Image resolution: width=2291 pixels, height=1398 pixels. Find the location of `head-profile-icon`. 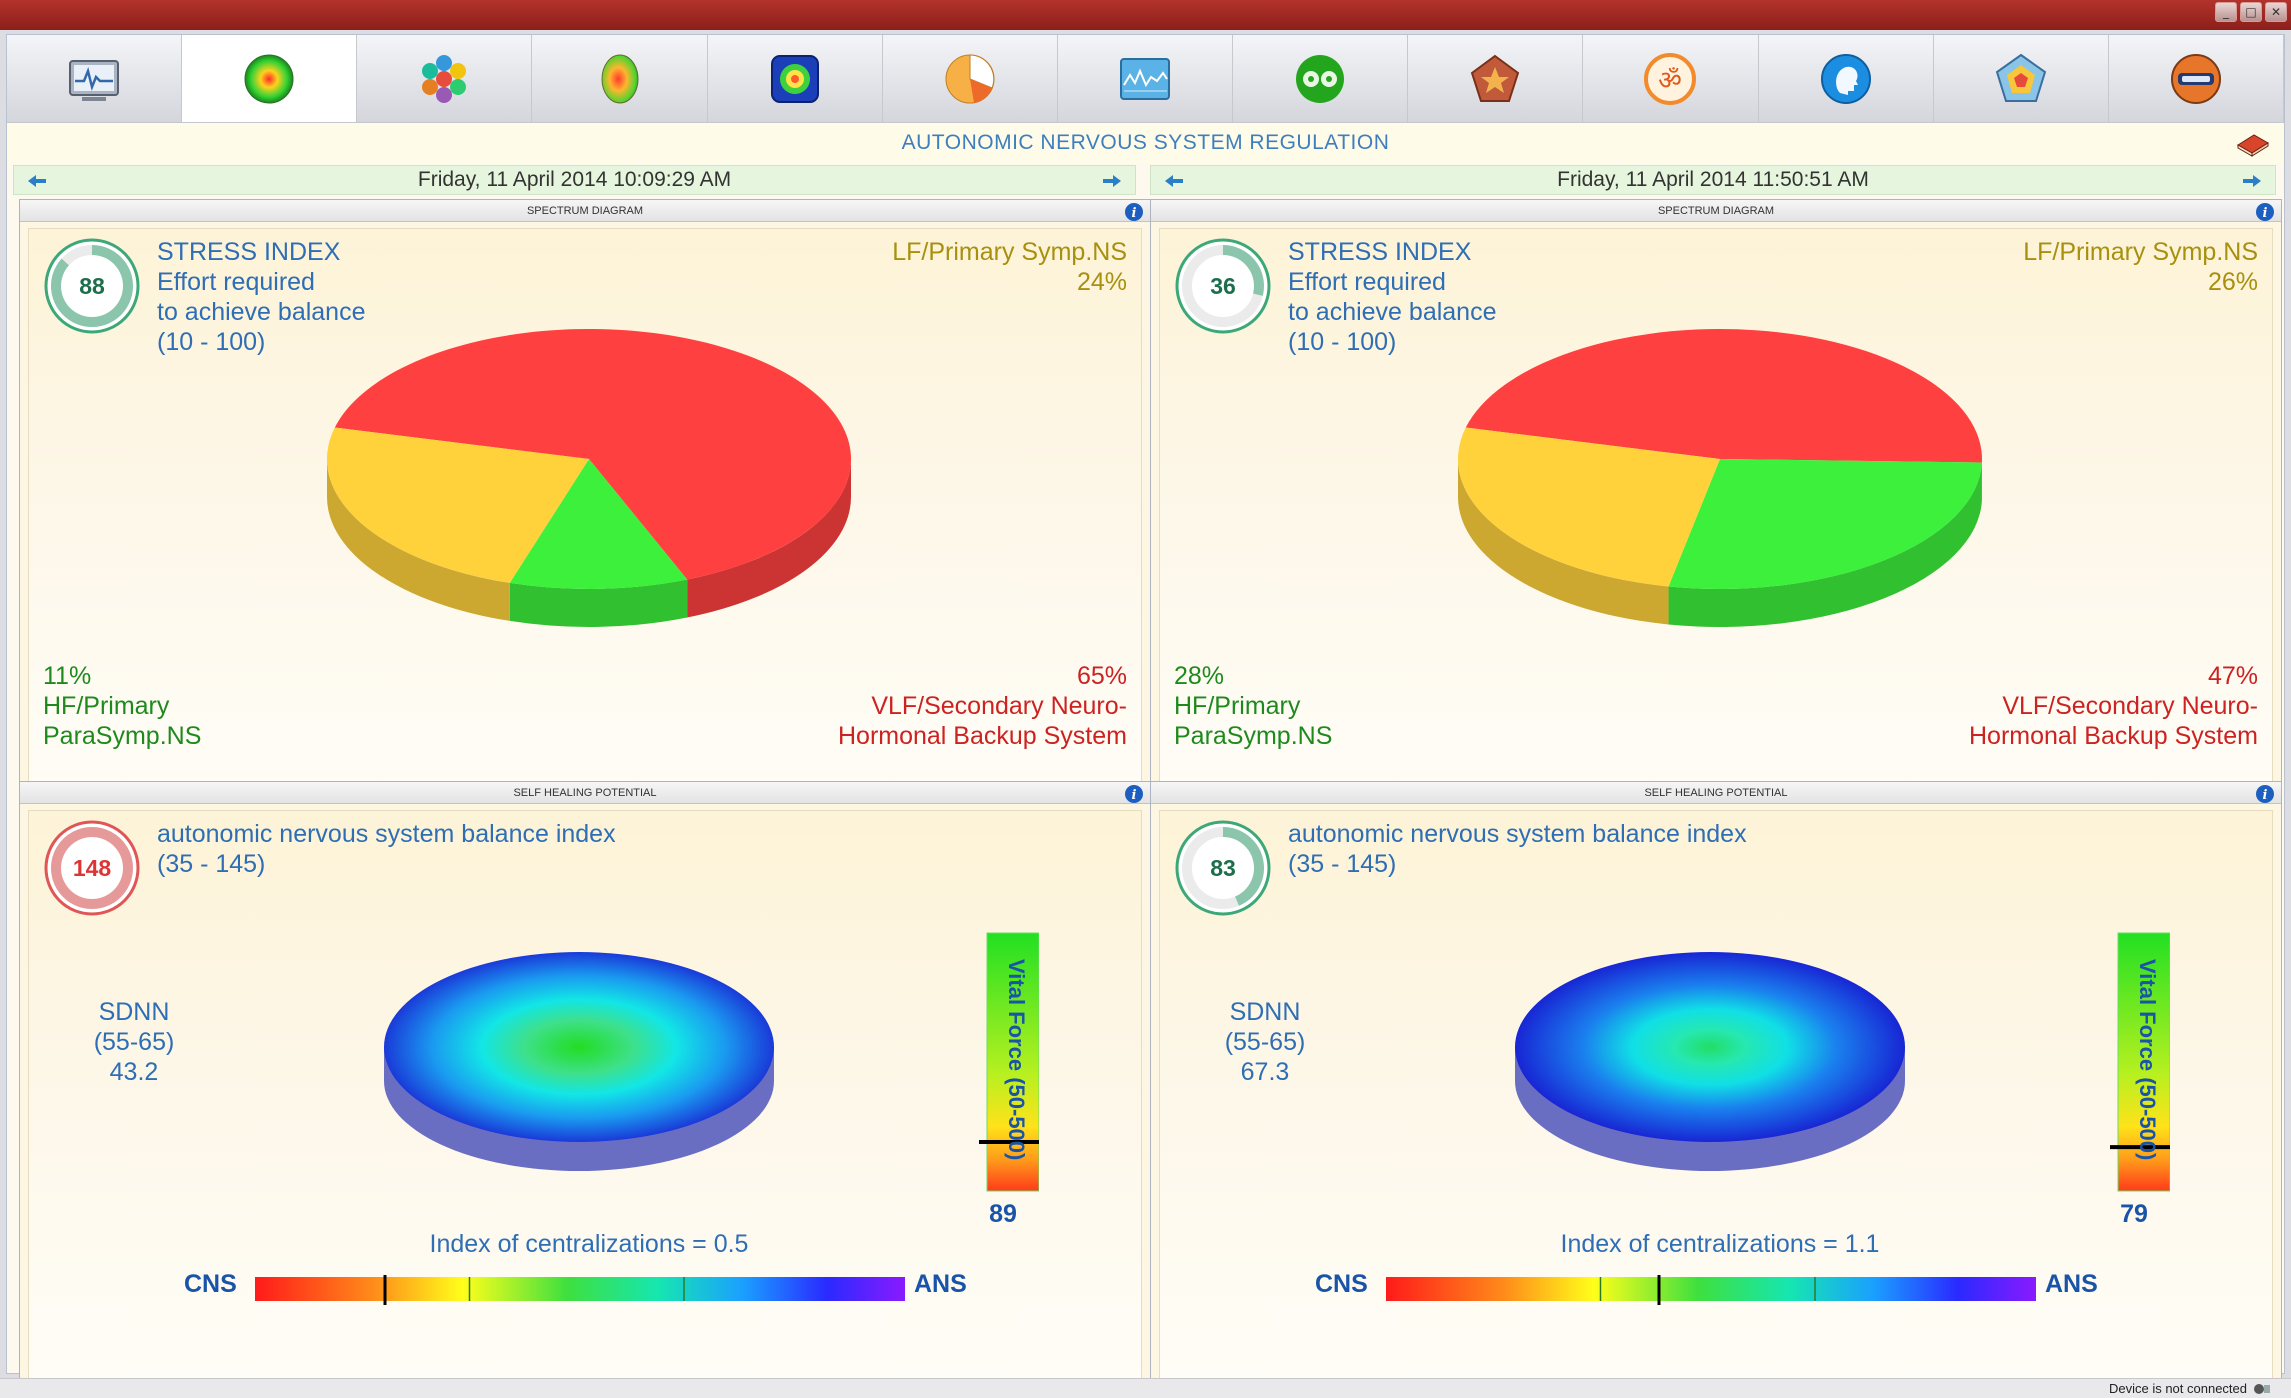

head-profile-icon is located at coordinates (1845, 78).